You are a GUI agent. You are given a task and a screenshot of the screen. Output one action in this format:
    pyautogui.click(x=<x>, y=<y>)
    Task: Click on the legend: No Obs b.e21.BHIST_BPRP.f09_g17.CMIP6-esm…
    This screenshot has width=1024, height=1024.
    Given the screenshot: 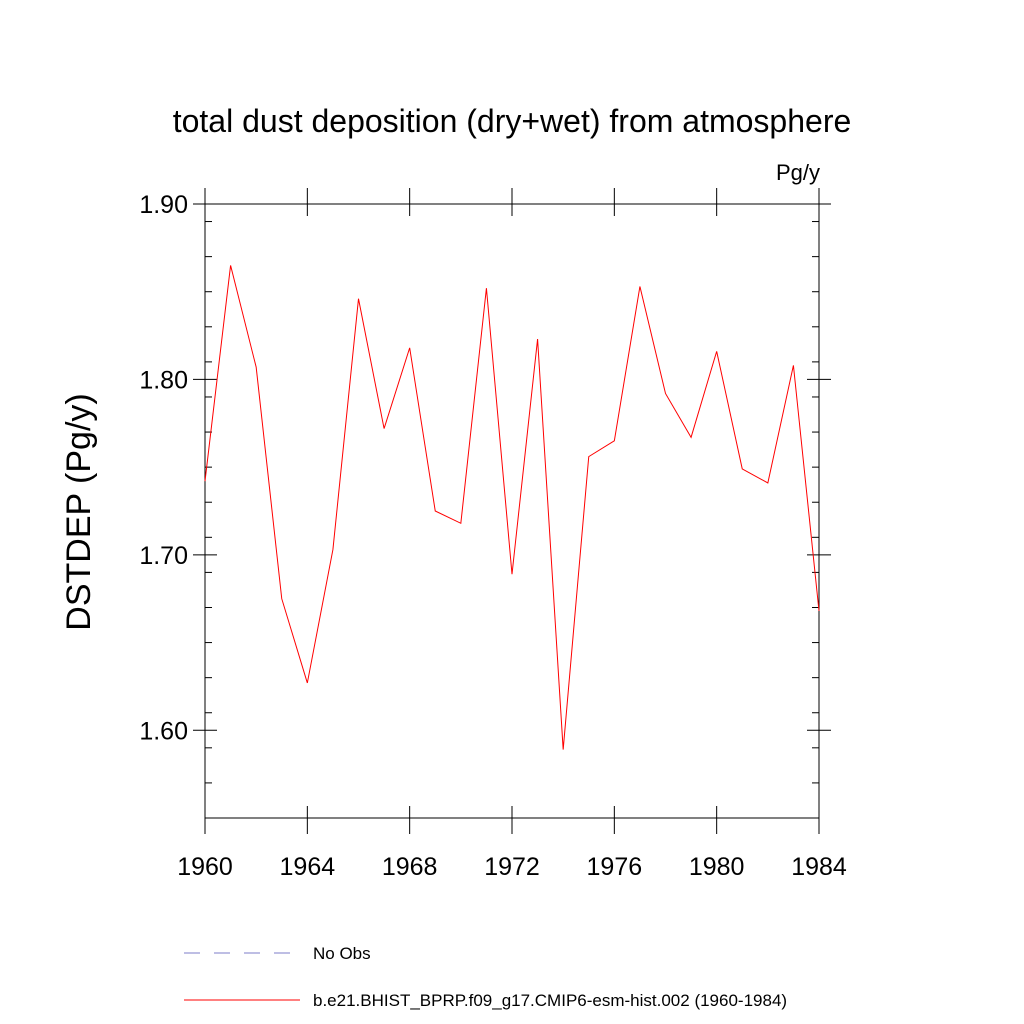 What is the action you would take?
    pyautogui.click(x=485, y=977)
    